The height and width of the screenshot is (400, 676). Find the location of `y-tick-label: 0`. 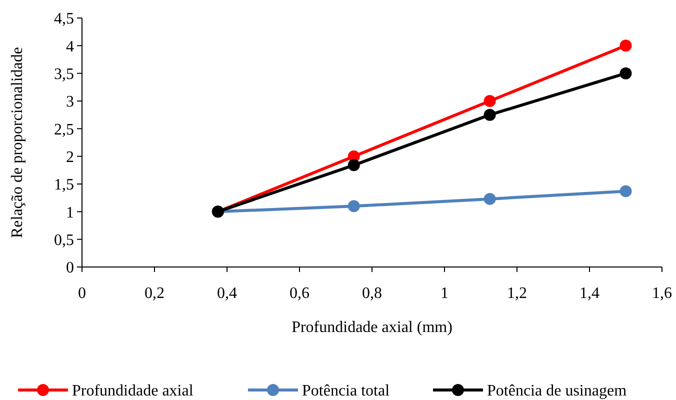

y-tick-label: 0 is located at coordinates (70, 268).